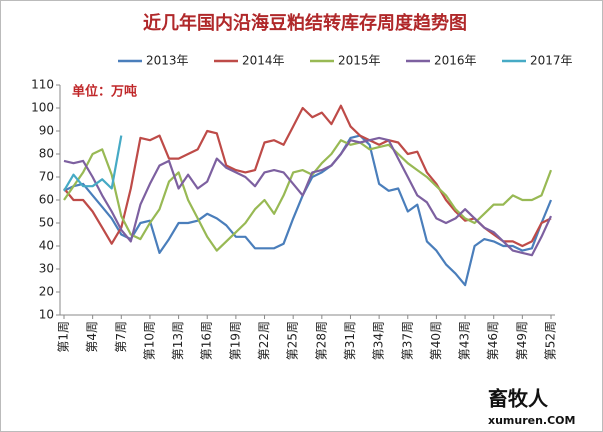 The height and width of the screenshot is (432, 603). What do you see at coordinates (46, 223) in the screenshot?
I see `y-tick-label: 50` at bounding box center [46, 223].